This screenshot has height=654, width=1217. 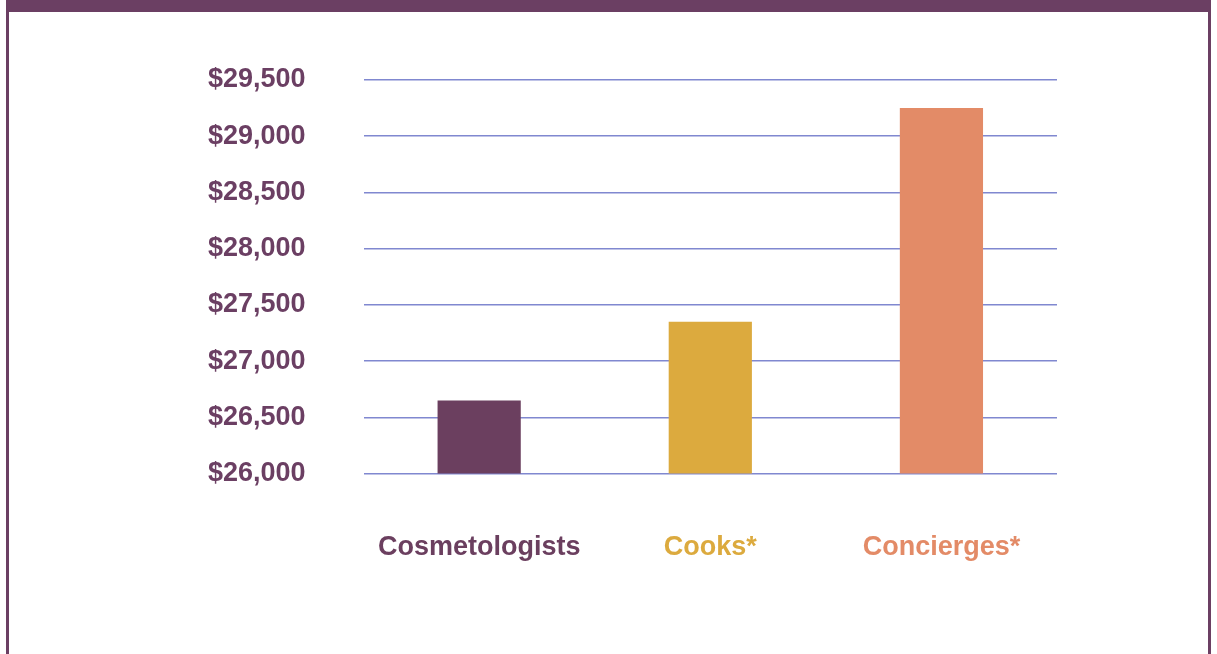 I want to click on y-tick-label: $29,500, so click(x=256, y=78).